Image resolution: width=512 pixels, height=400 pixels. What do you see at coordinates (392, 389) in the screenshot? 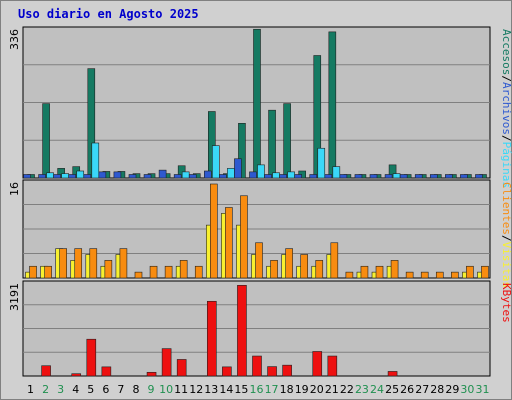
I see `x-tick-label-day-25: 25` at bounding box center [392, 389].